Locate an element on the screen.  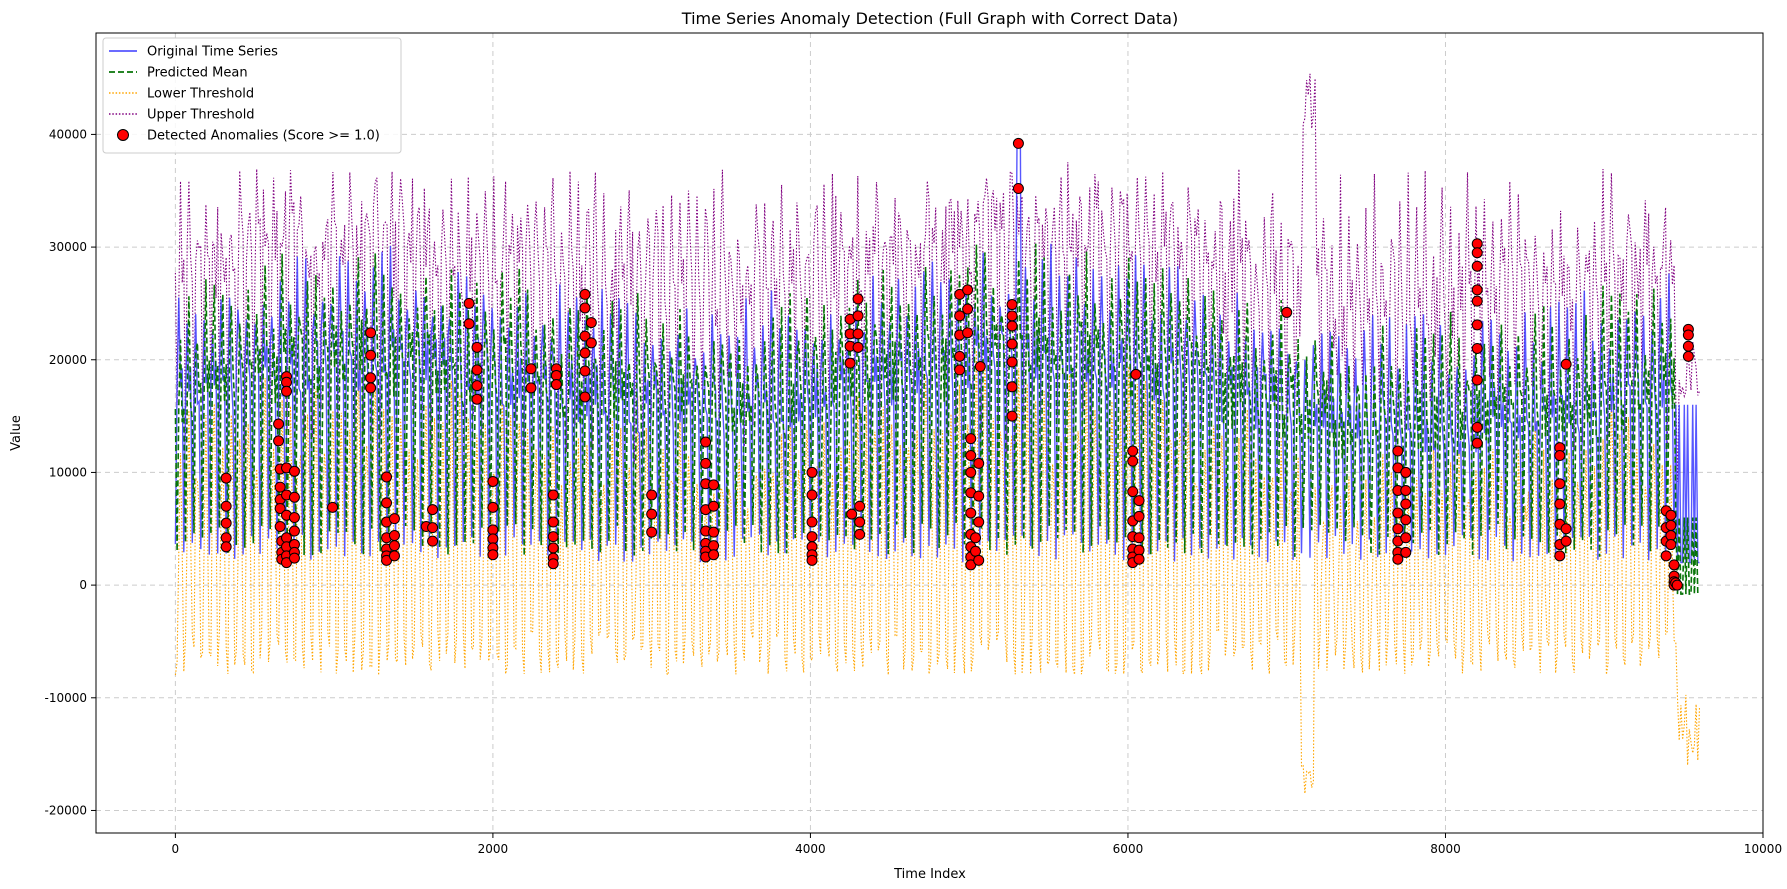
legend-label-predicted: Predicted Mean is located at coordinates (197, 73).